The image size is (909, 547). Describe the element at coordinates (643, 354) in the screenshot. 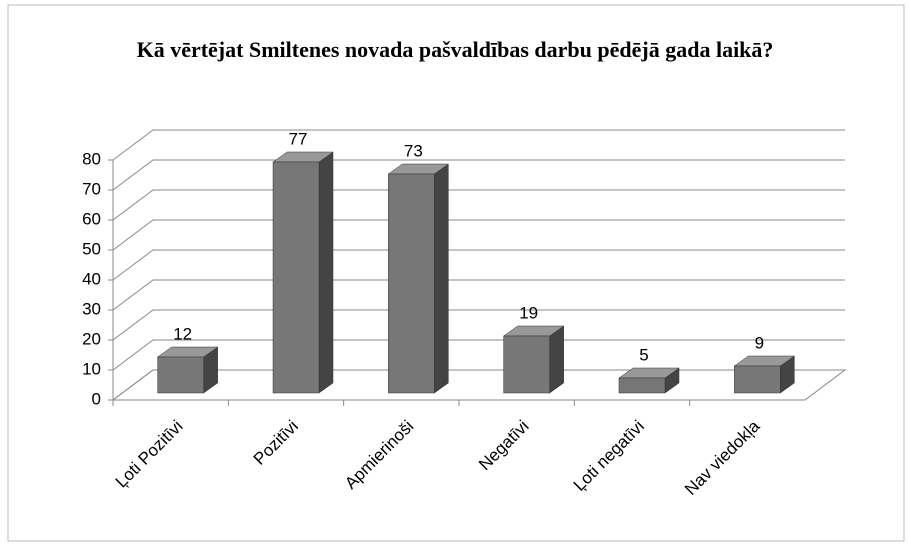

I see `value-label: 5` at that location.